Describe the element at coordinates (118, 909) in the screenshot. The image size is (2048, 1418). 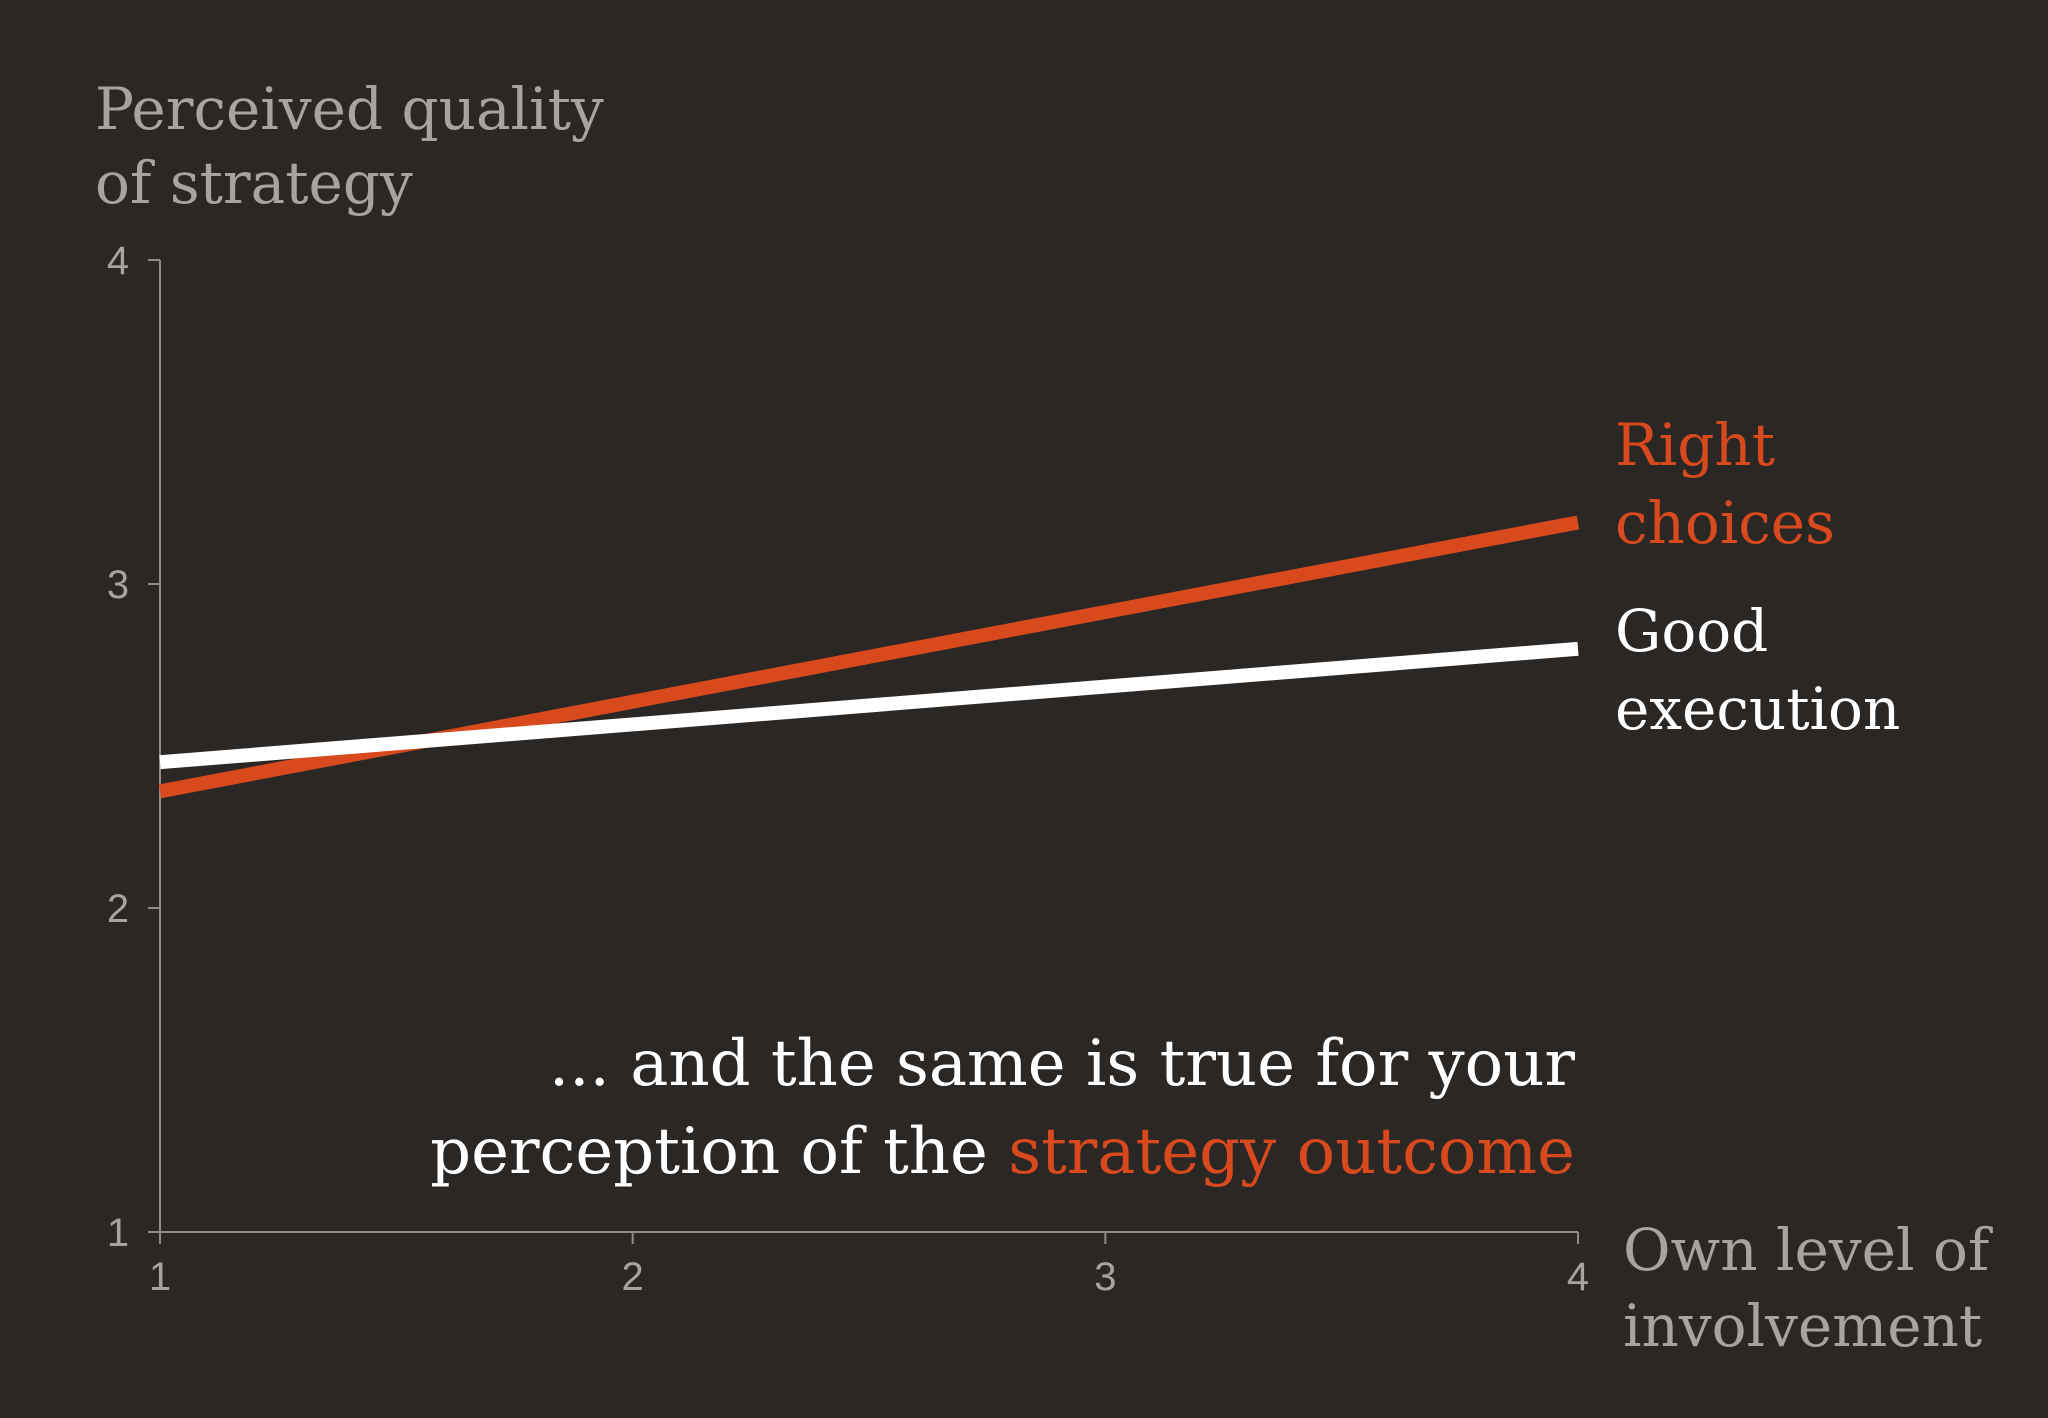
I see `y-tick-label: 2` at that location.